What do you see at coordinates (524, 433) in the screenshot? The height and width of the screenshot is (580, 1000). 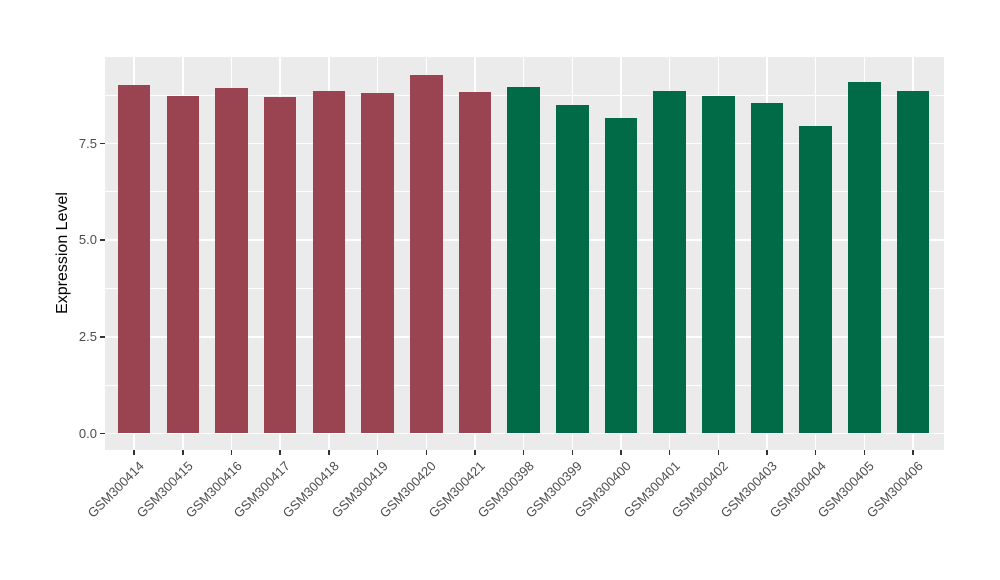 I see `gridline-major-horizontal` at bounding box center [524, 433].